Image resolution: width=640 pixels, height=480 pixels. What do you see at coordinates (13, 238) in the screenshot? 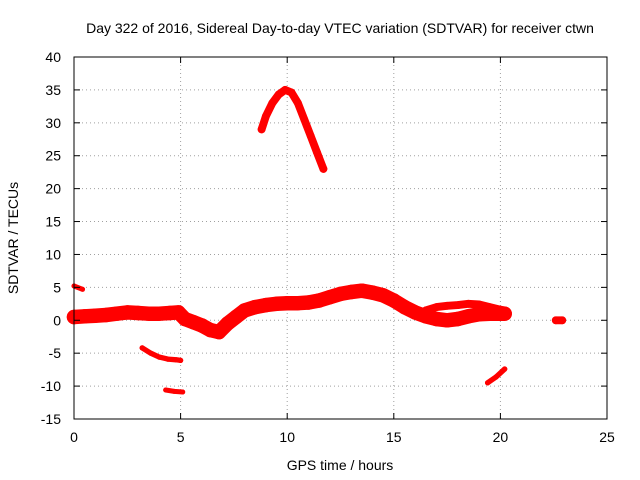
I see `y-axis-label: SDTVAR / TECUs` at bounding box center [13, 238].